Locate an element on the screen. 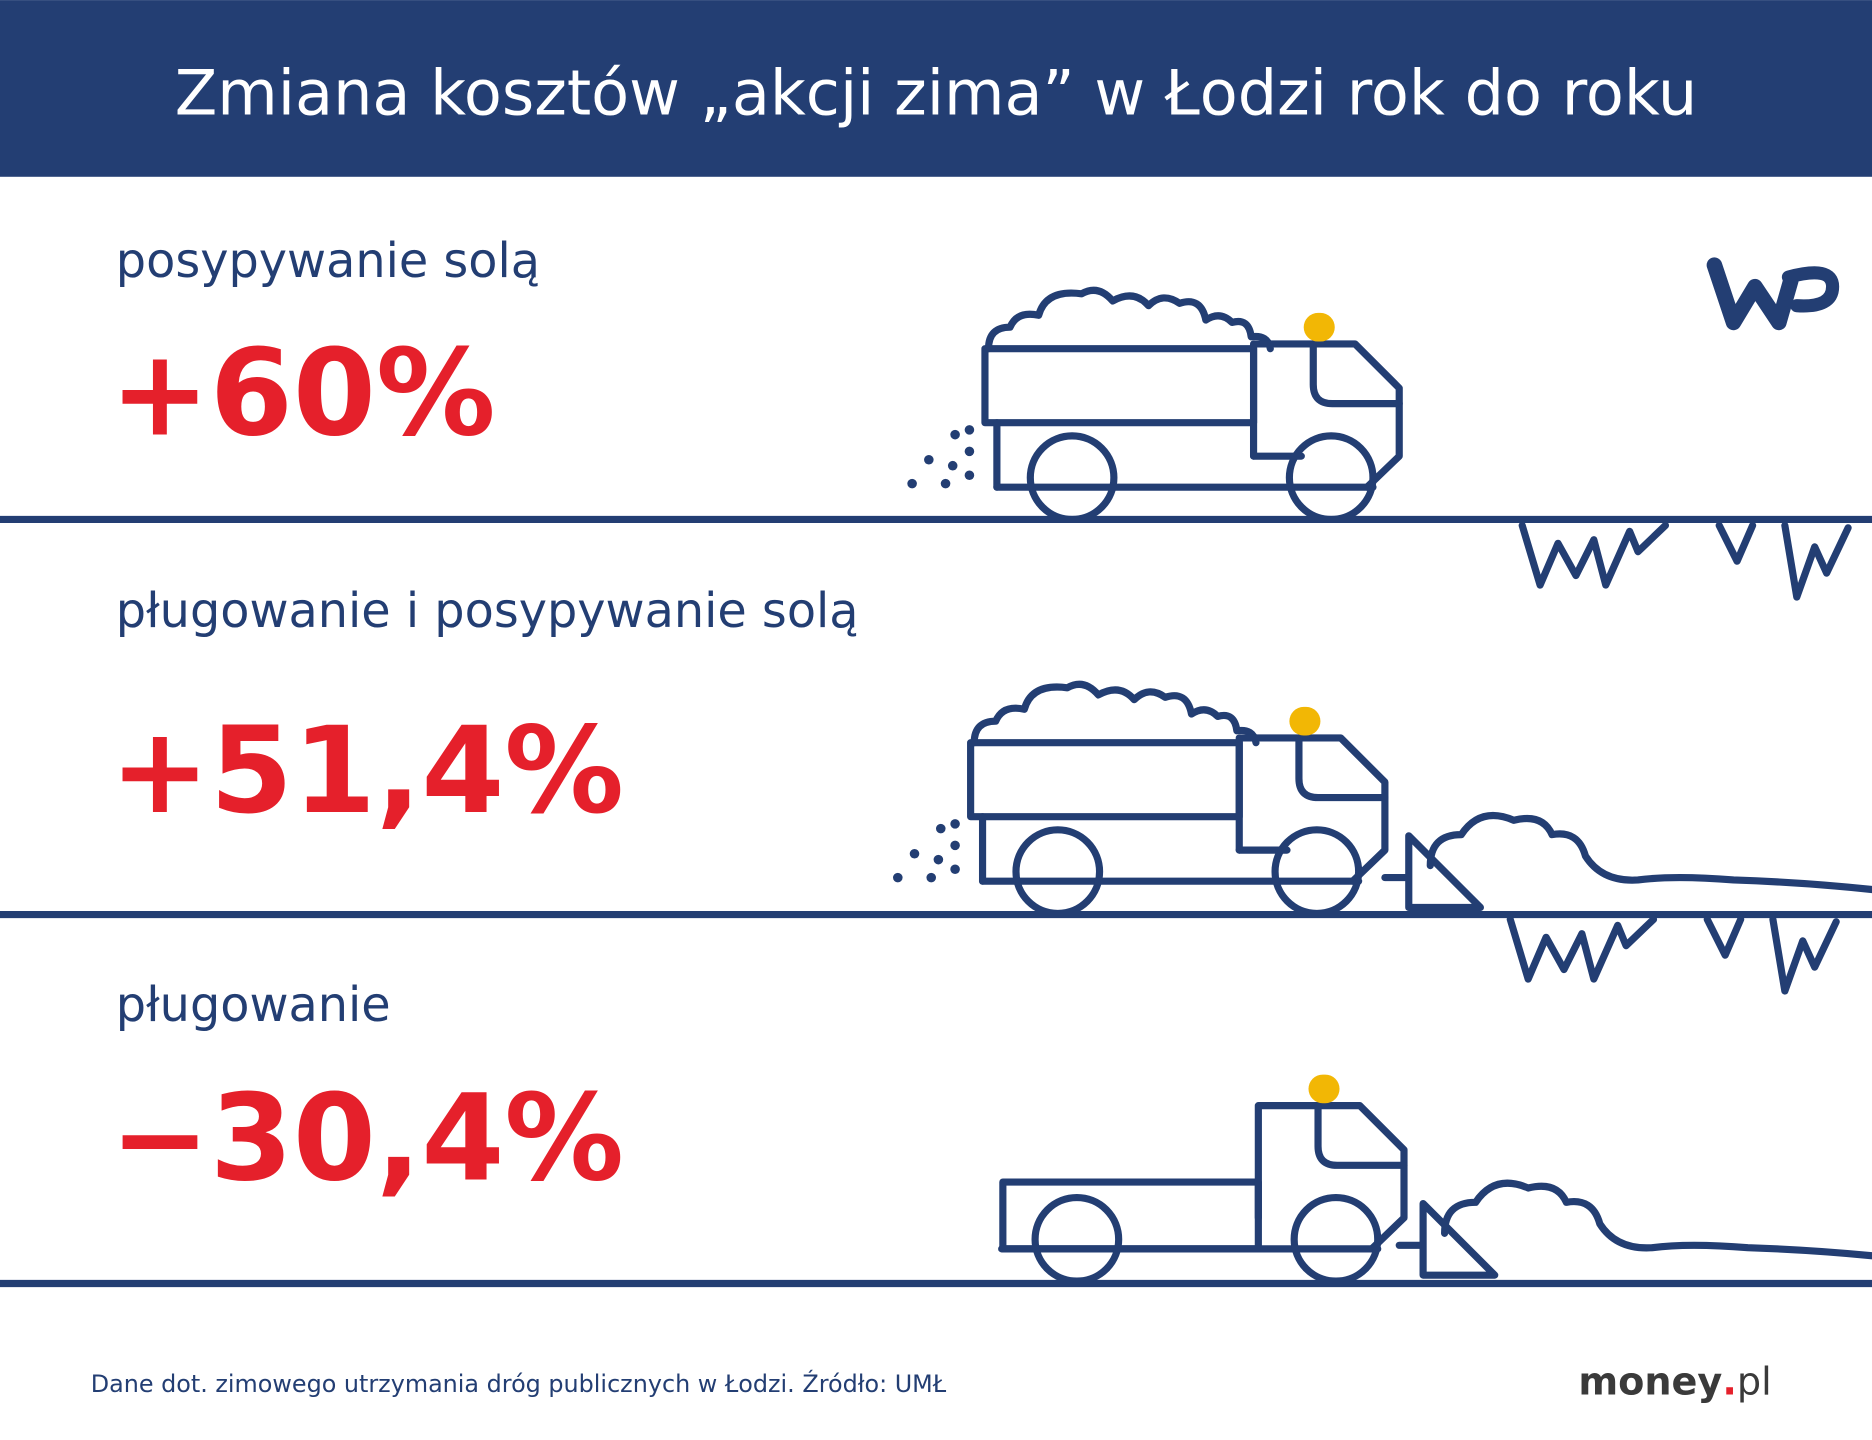 The height and width of the screenshot is (1440, 1872). truck-plow-salt is located at coordinates (1139, 798).